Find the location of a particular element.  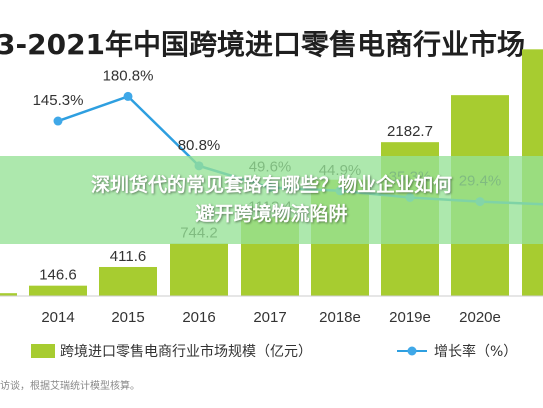

chart-title: 3-2021年中国跨境进口零售电商行业市场 is located at coordinates (262, 44).